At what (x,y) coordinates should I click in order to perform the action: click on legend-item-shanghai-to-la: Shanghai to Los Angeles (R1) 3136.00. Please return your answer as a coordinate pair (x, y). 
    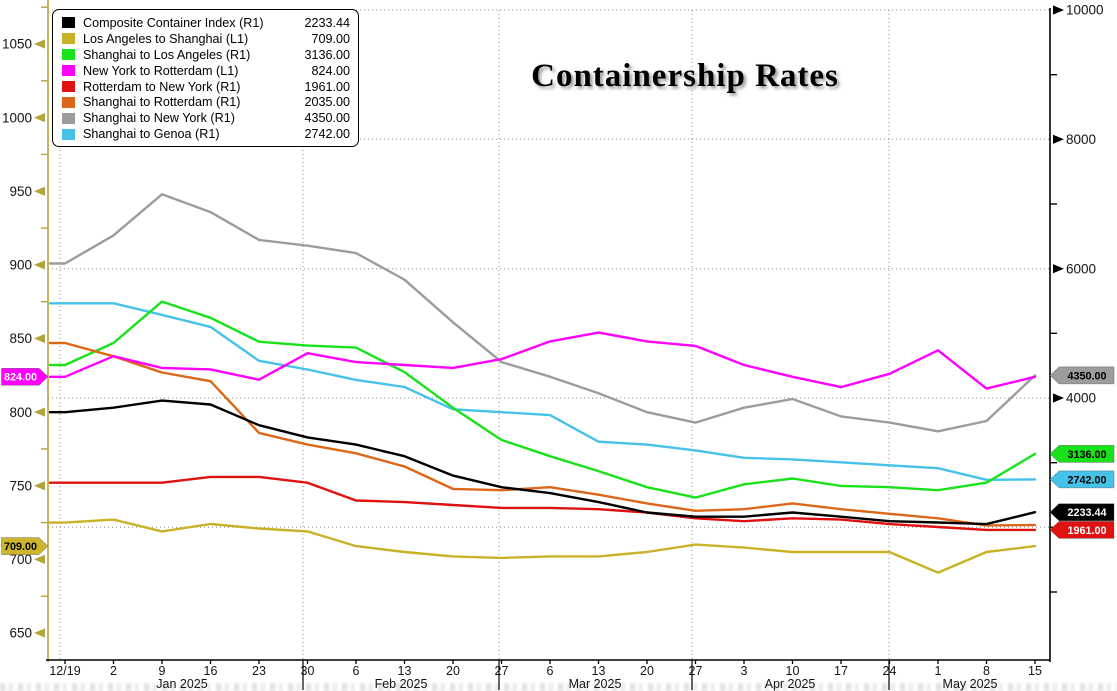
    Looking at the image, I should click on (206, 55).